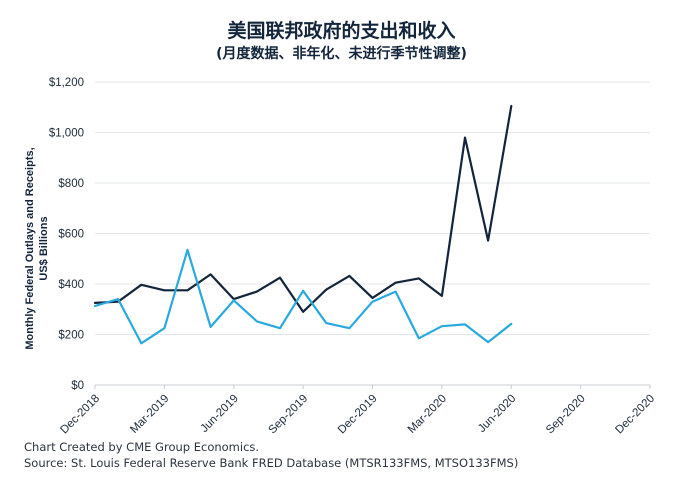  I want to click on x-tick-label: Jun-2020, so click(497, 414).